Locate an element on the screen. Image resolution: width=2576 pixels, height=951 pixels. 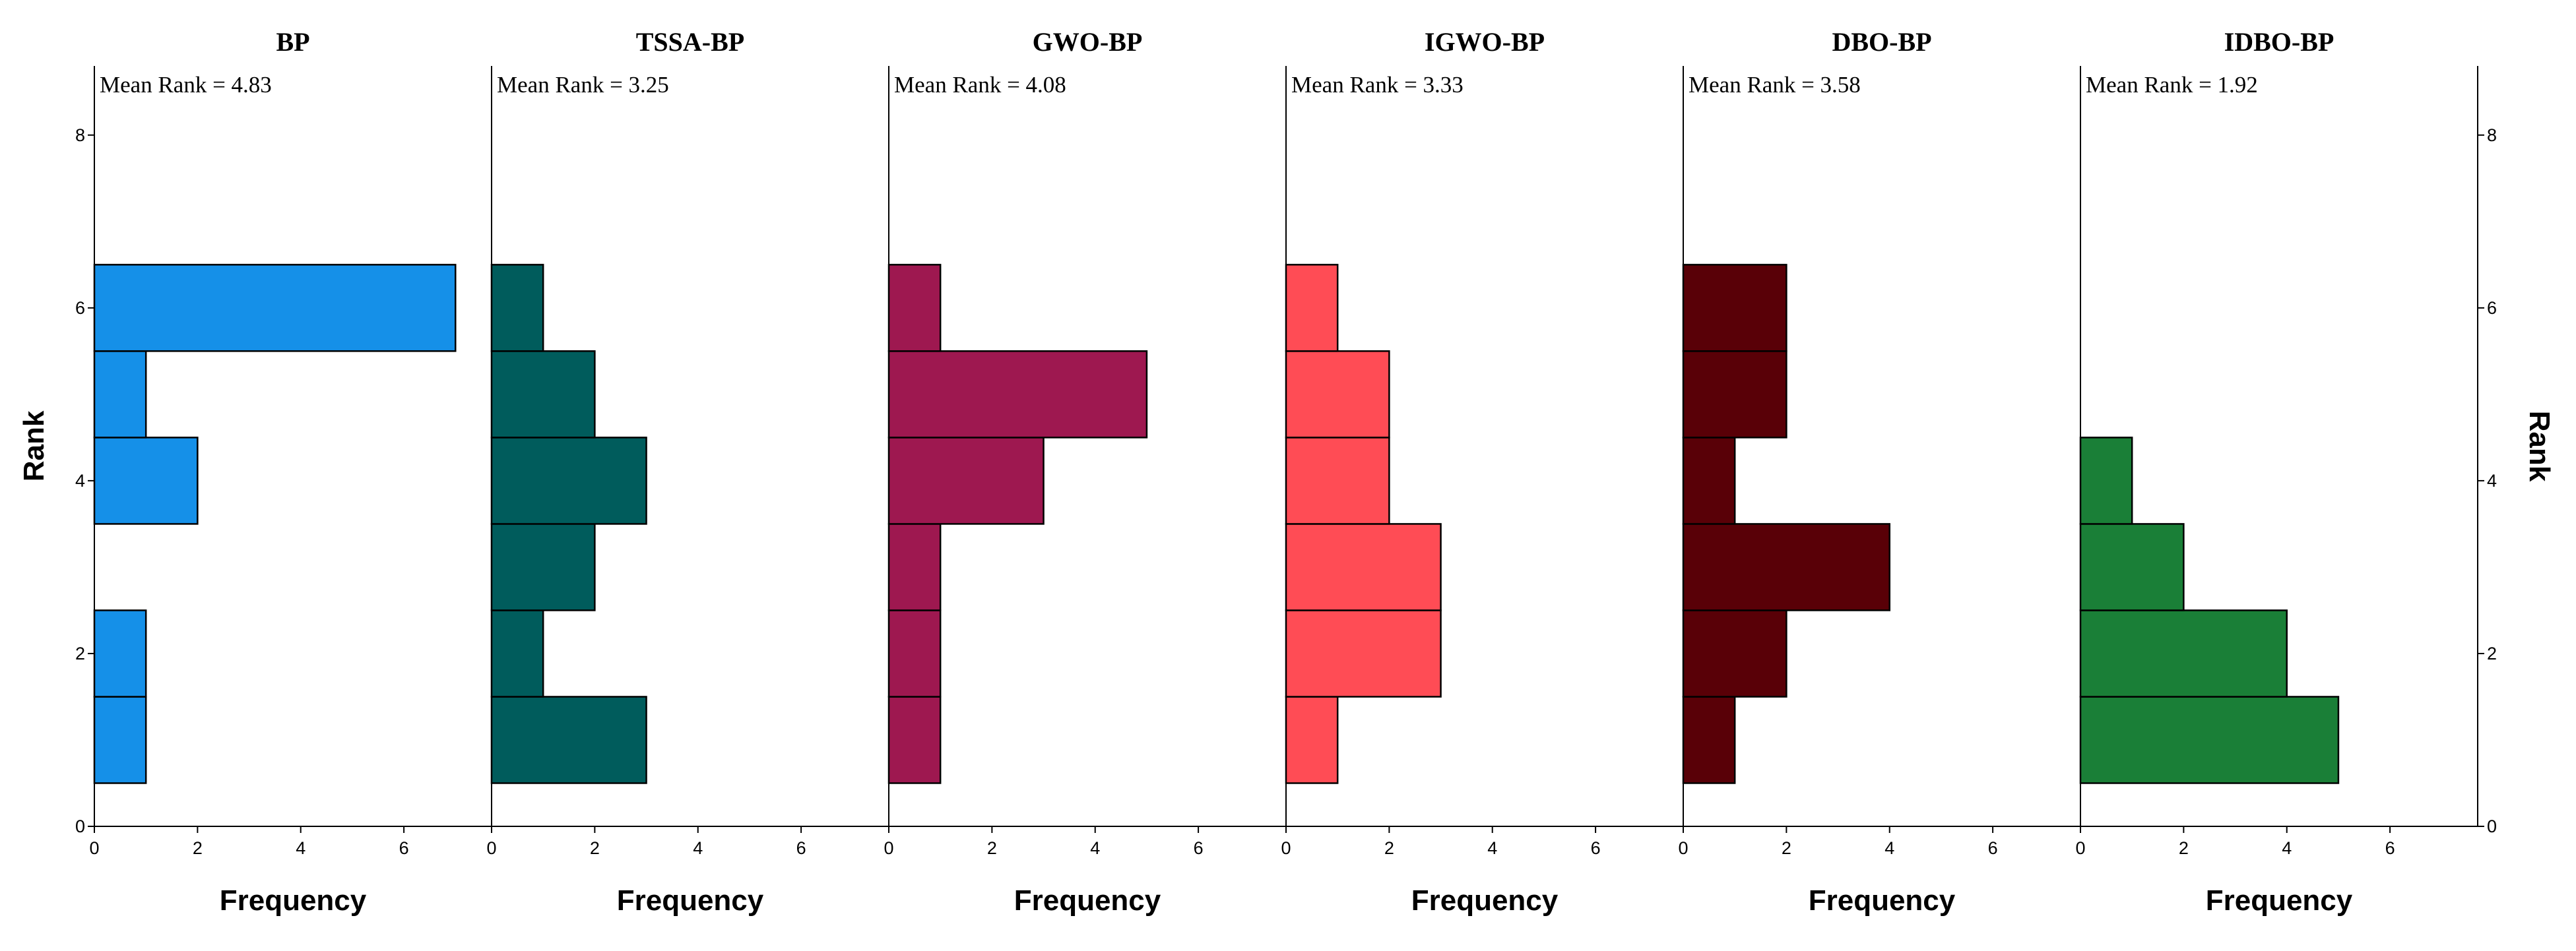
y-axis-title-right: Rank is located at coordinates (2539, 446).